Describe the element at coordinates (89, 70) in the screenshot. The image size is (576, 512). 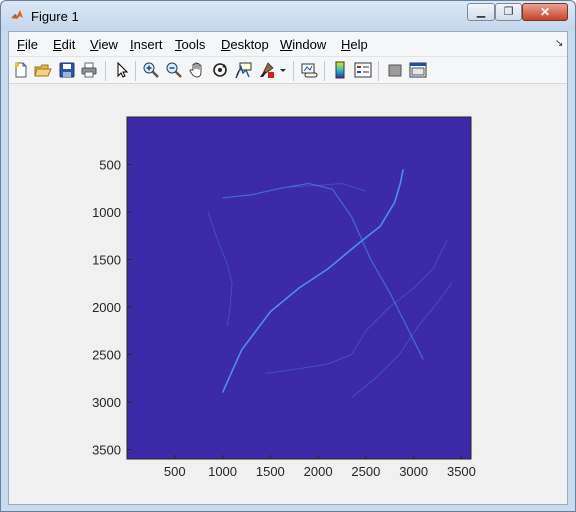
I see `print-icon` at that location.